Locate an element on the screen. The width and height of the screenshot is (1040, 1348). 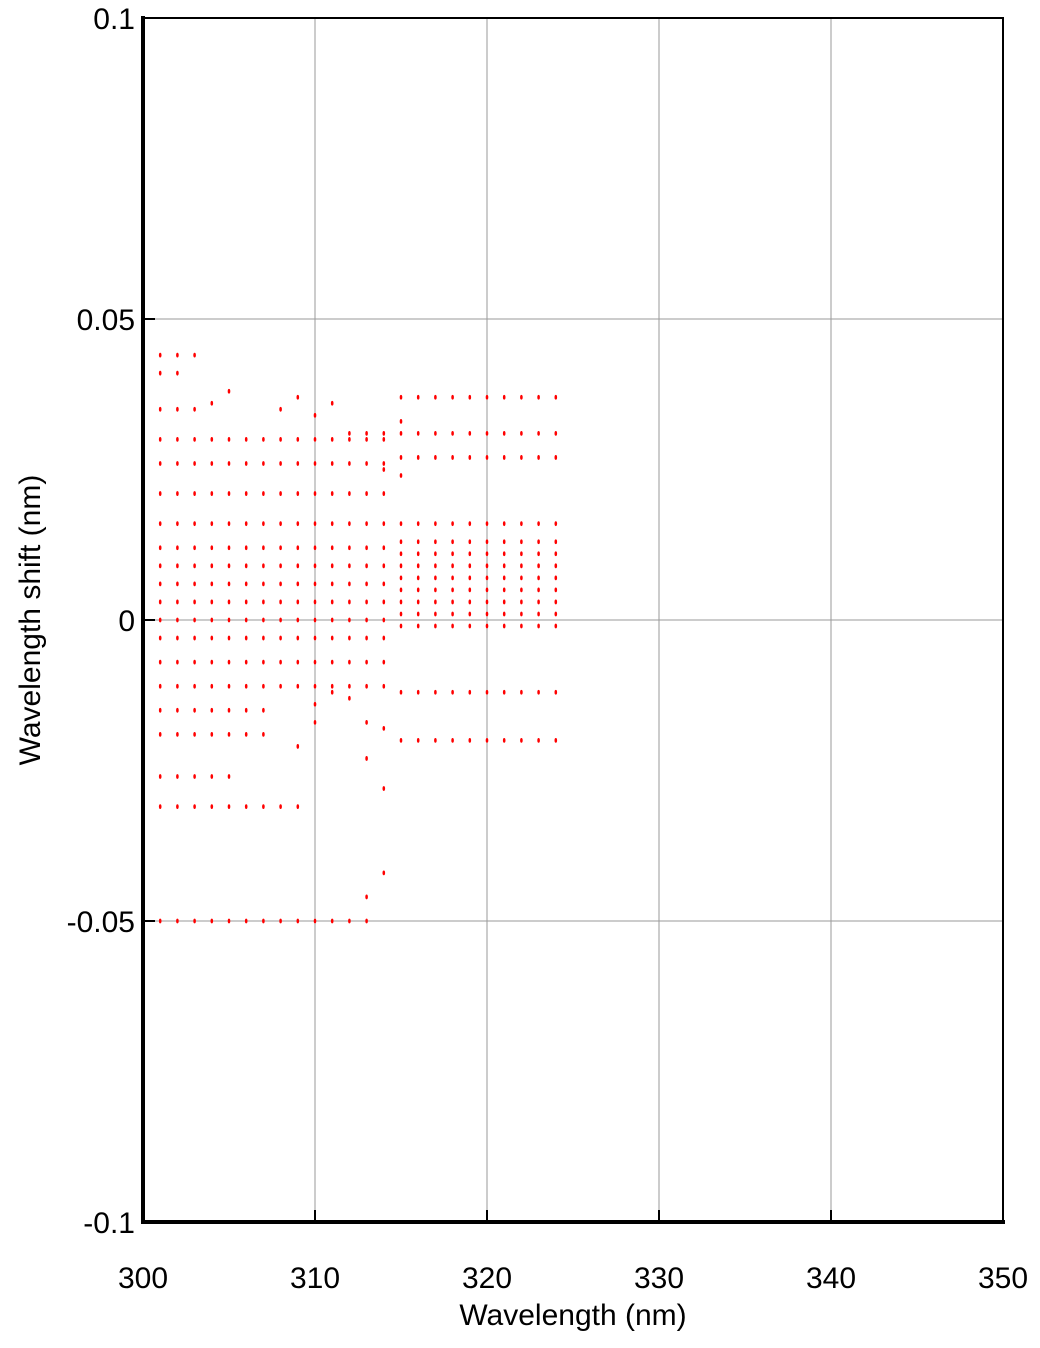
x-tick-label: 340 is located at coordinates (831, 1278).